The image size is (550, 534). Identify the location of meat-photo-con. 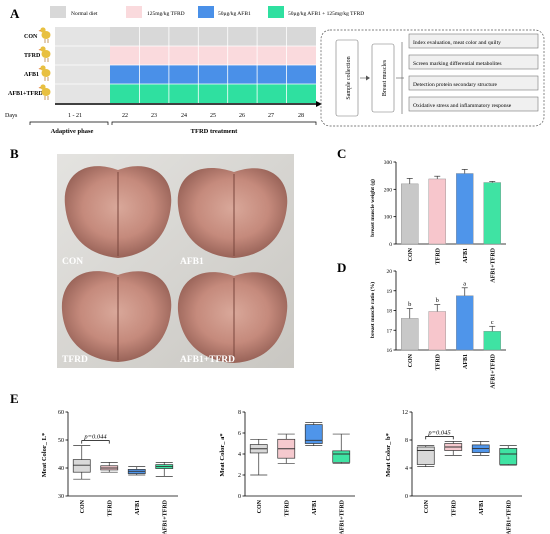
(118, 212).